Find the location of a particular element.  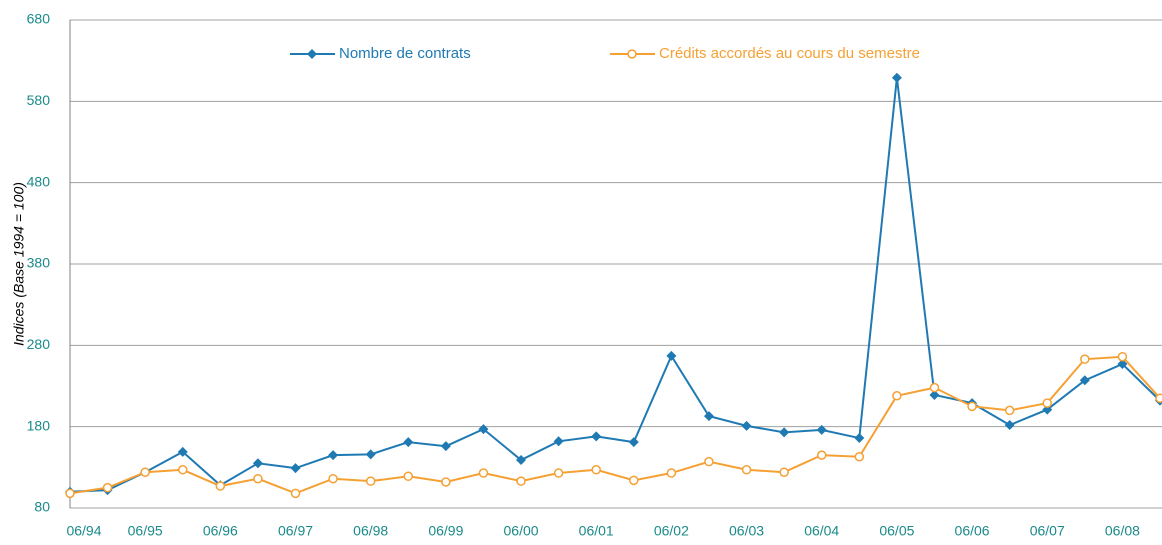

x-tick-label: 06/96 is located at coordinates (220, 531).